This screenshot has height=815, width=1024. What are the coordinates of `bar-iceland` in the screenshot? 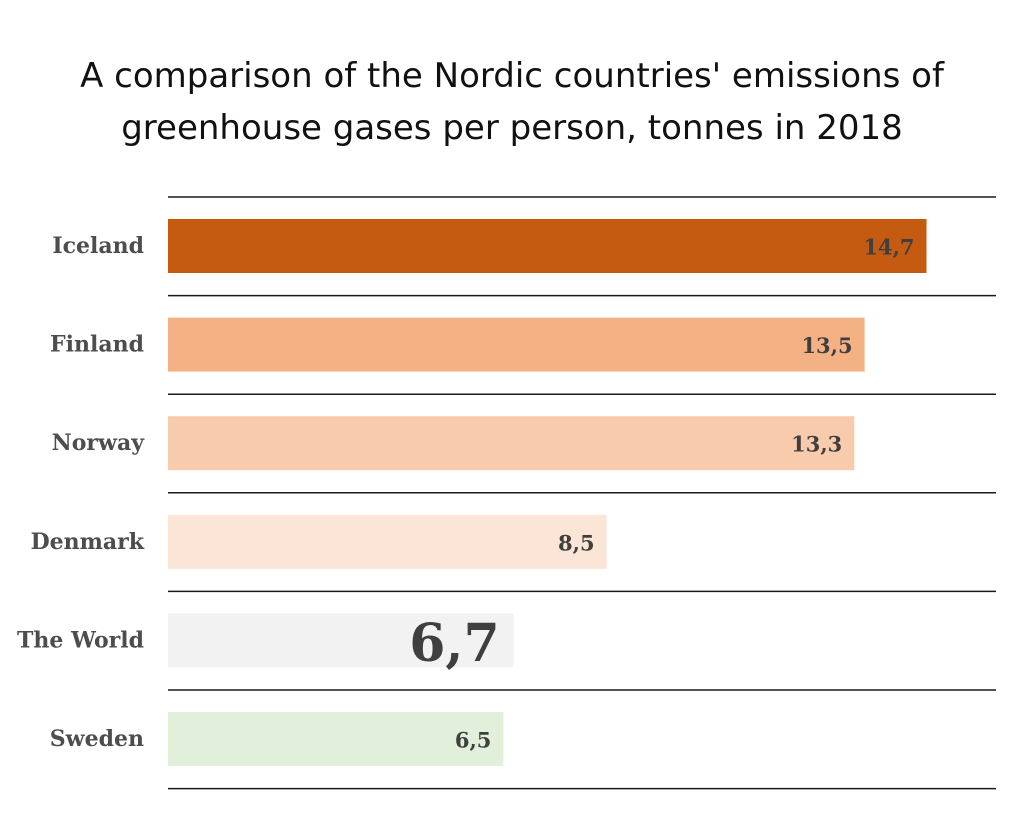 It's located at (547, 246).